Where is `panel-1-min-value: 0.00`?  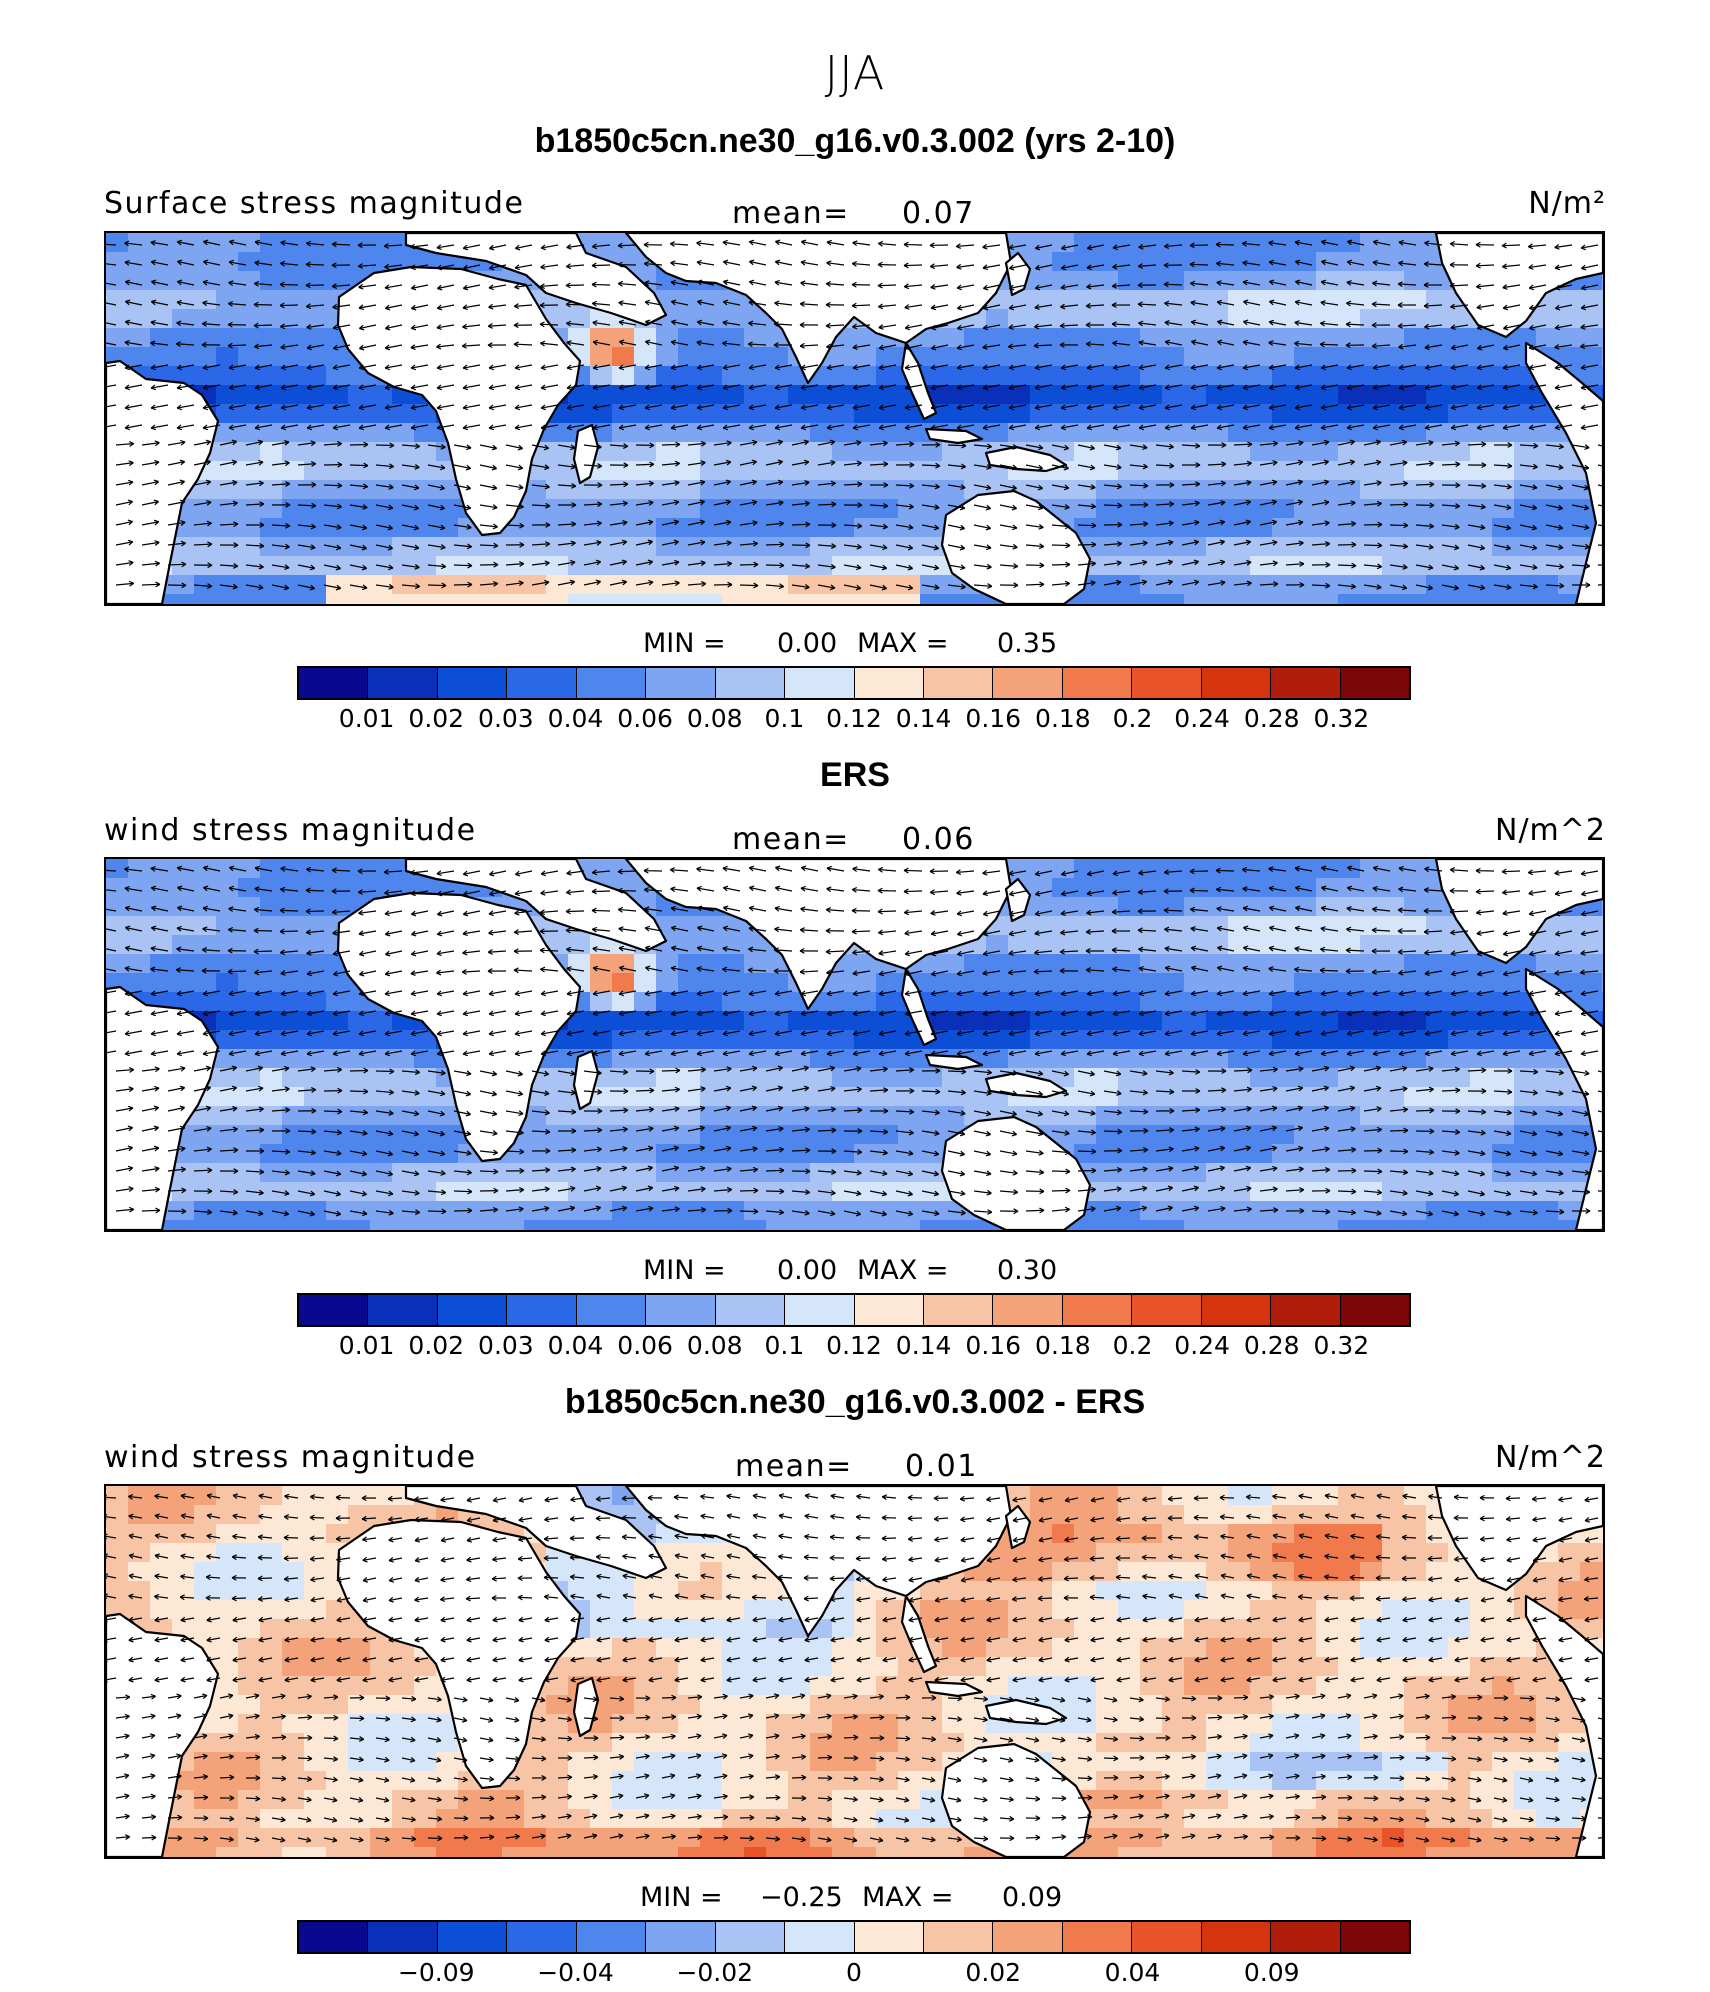
panel-1-min-value: 0.00 is located at coordinates (807, 643).